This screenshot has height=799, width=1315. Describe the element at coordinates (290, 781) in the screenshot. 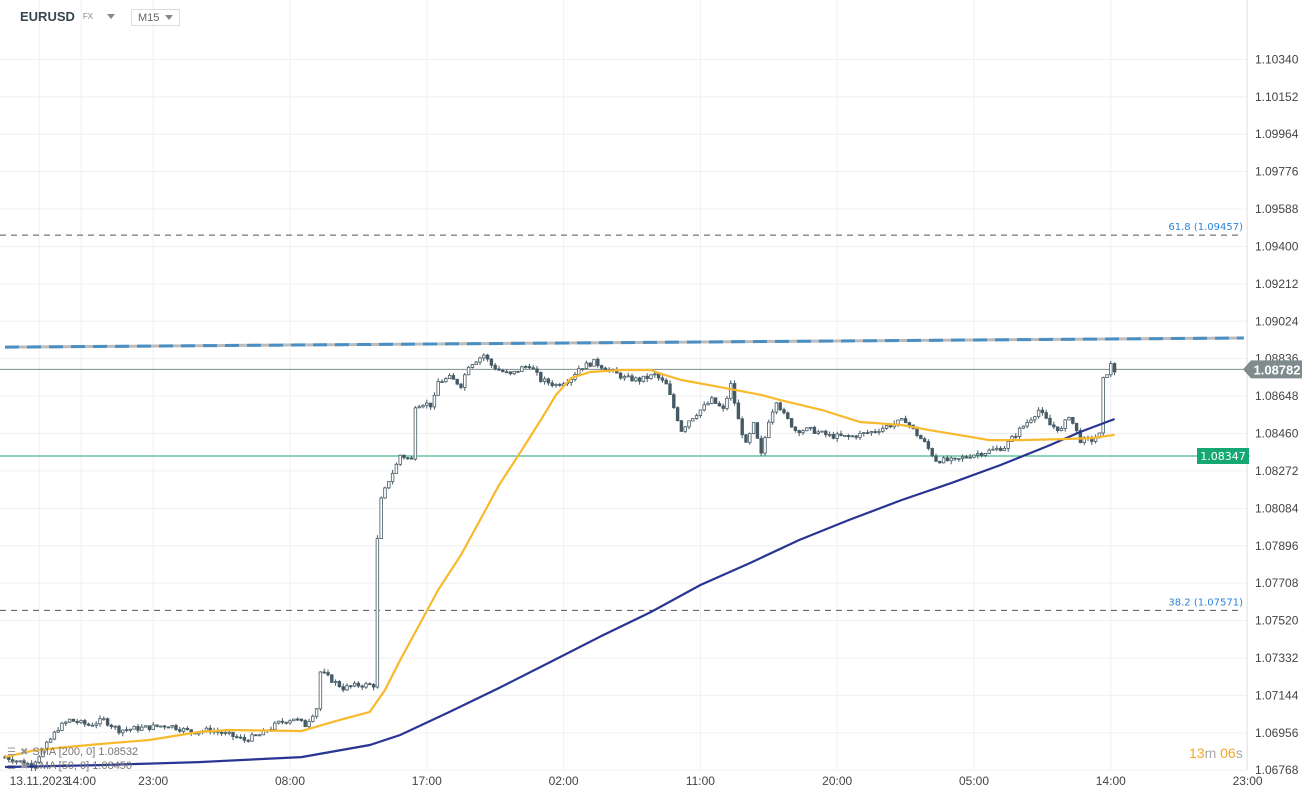

I see `x-tick-label: 08:00` at that location.